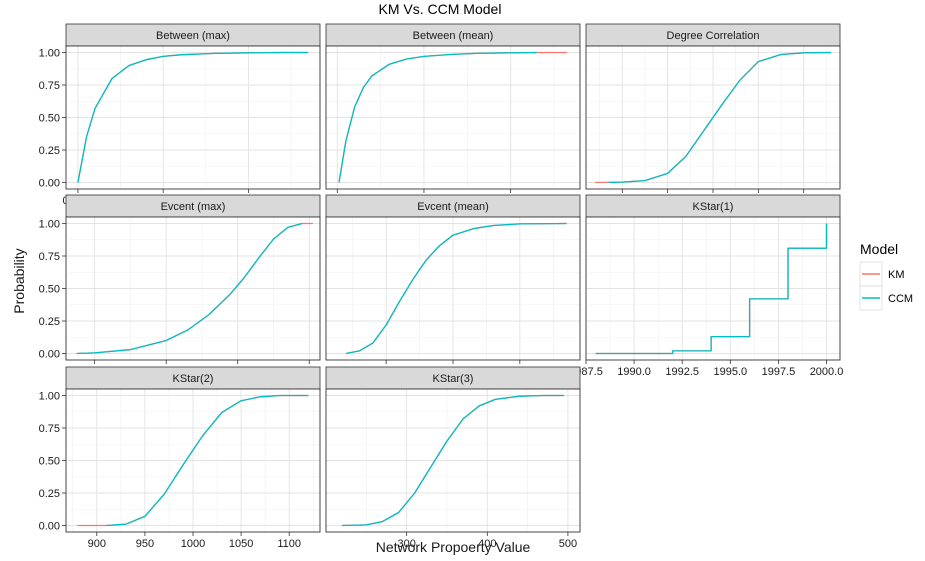 Image resolution: width=925 pixels, height=561 pixels. I want to click on x-tick-label: 900, so click(97, 544).